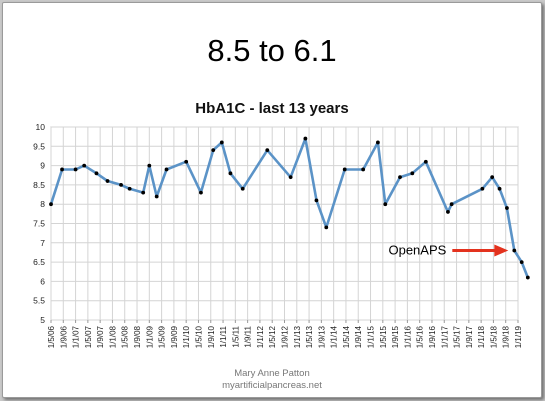 The width and height of the screenshot is (545, 401). Describe the element at coordinates (518, 336) in the screenshot. I see `x-tick-label: 1/1/19` at that location.